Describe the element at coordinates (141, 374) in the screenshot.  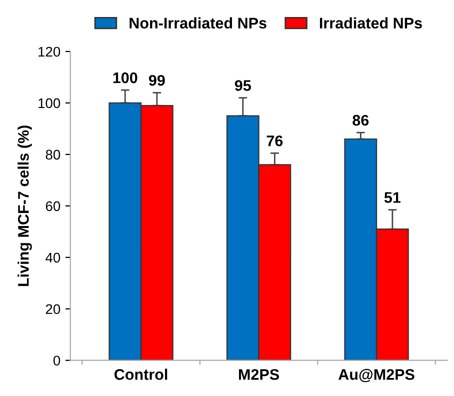
I see `x-tick-label: Control` at that location.